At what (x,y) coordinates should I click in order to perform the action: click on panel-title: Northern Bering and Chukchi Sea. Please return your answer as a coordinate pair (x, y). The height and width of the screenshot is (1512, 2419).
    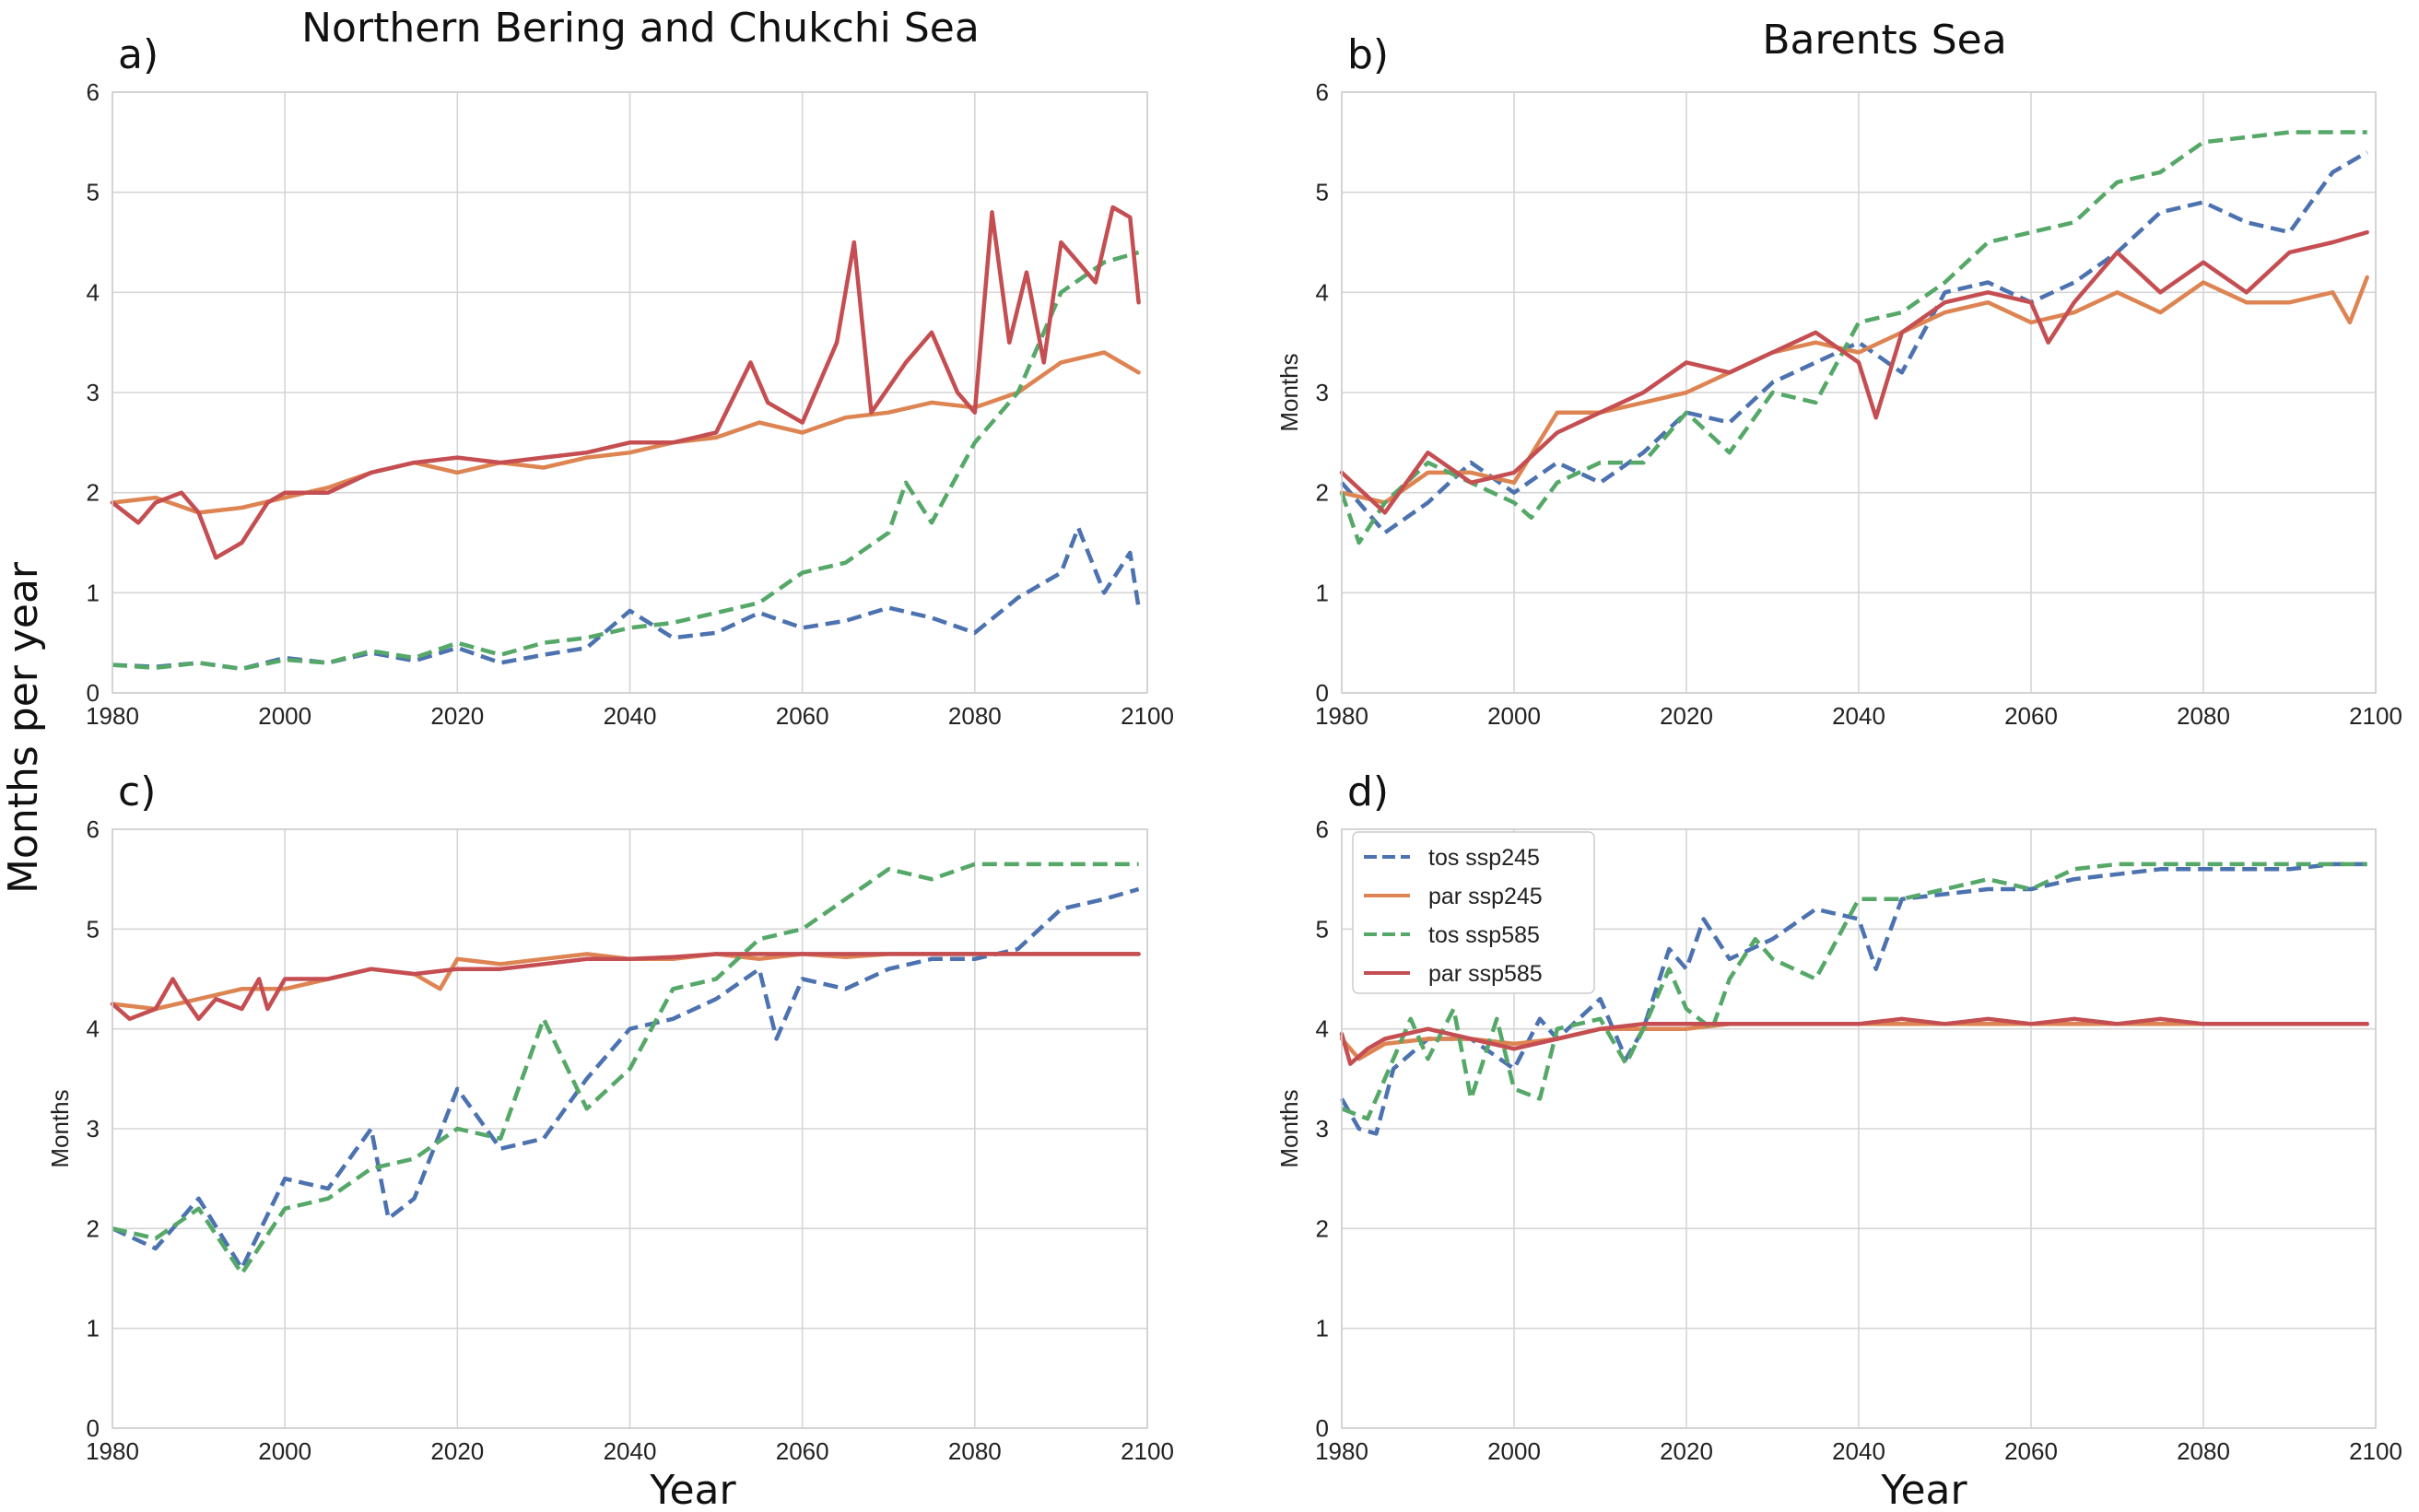
    Looking at the image, I should click on (641, 28).